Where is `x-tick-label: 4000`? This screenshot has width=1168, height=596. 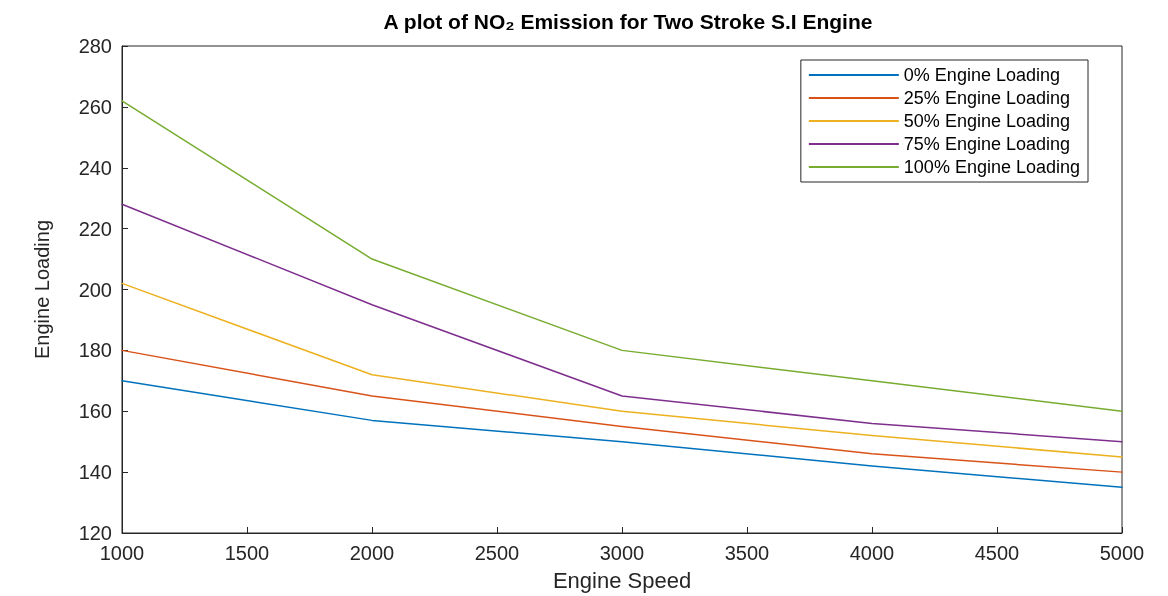 x-tick-label: 4000 is located at coordinates (872, 553).